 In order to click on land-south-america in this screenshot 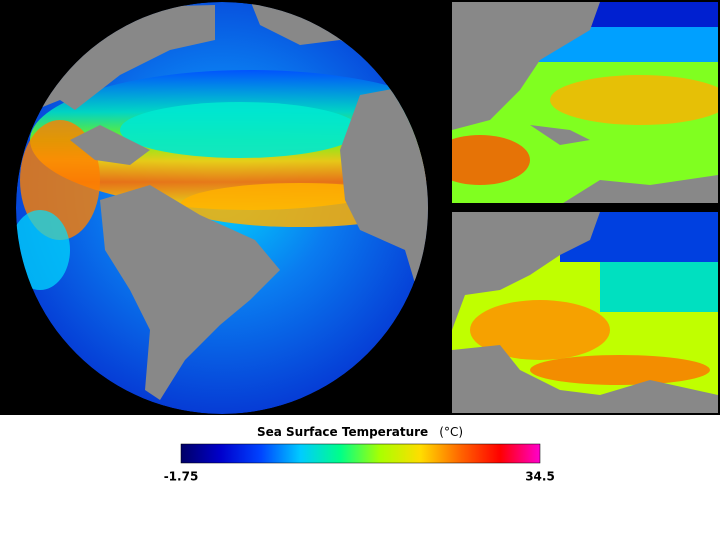, I will do `click(190, 292)`.